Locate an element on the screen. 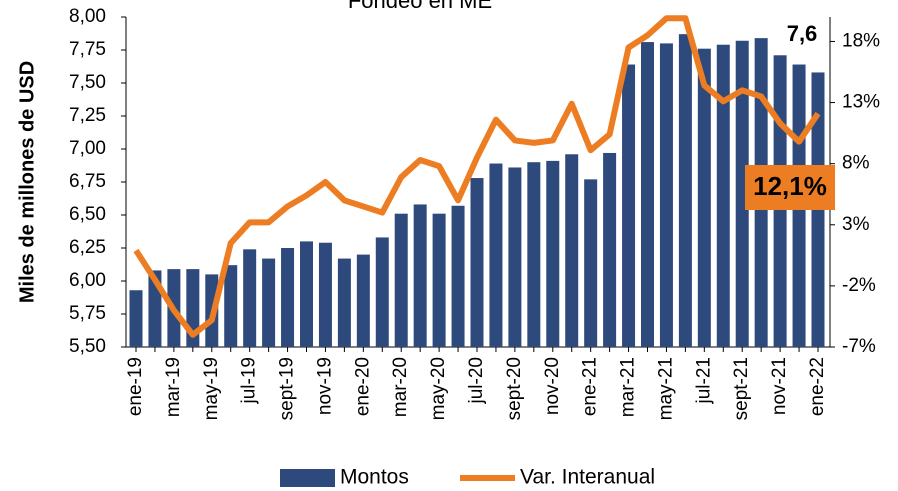 The height and width of the screenshot is (491, 898). y-tick-label: 6,75 is located at coordinates (87, 181).